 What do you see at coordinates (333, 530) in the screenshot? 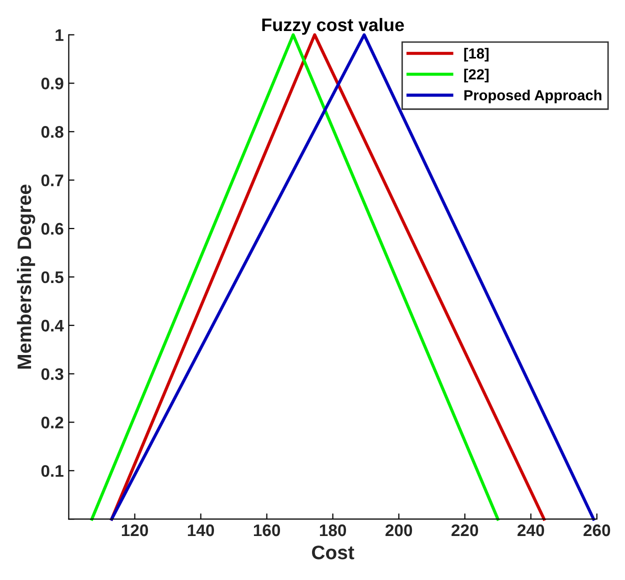
I see `x-tick-label: 180` at bounding box center [333, 530].